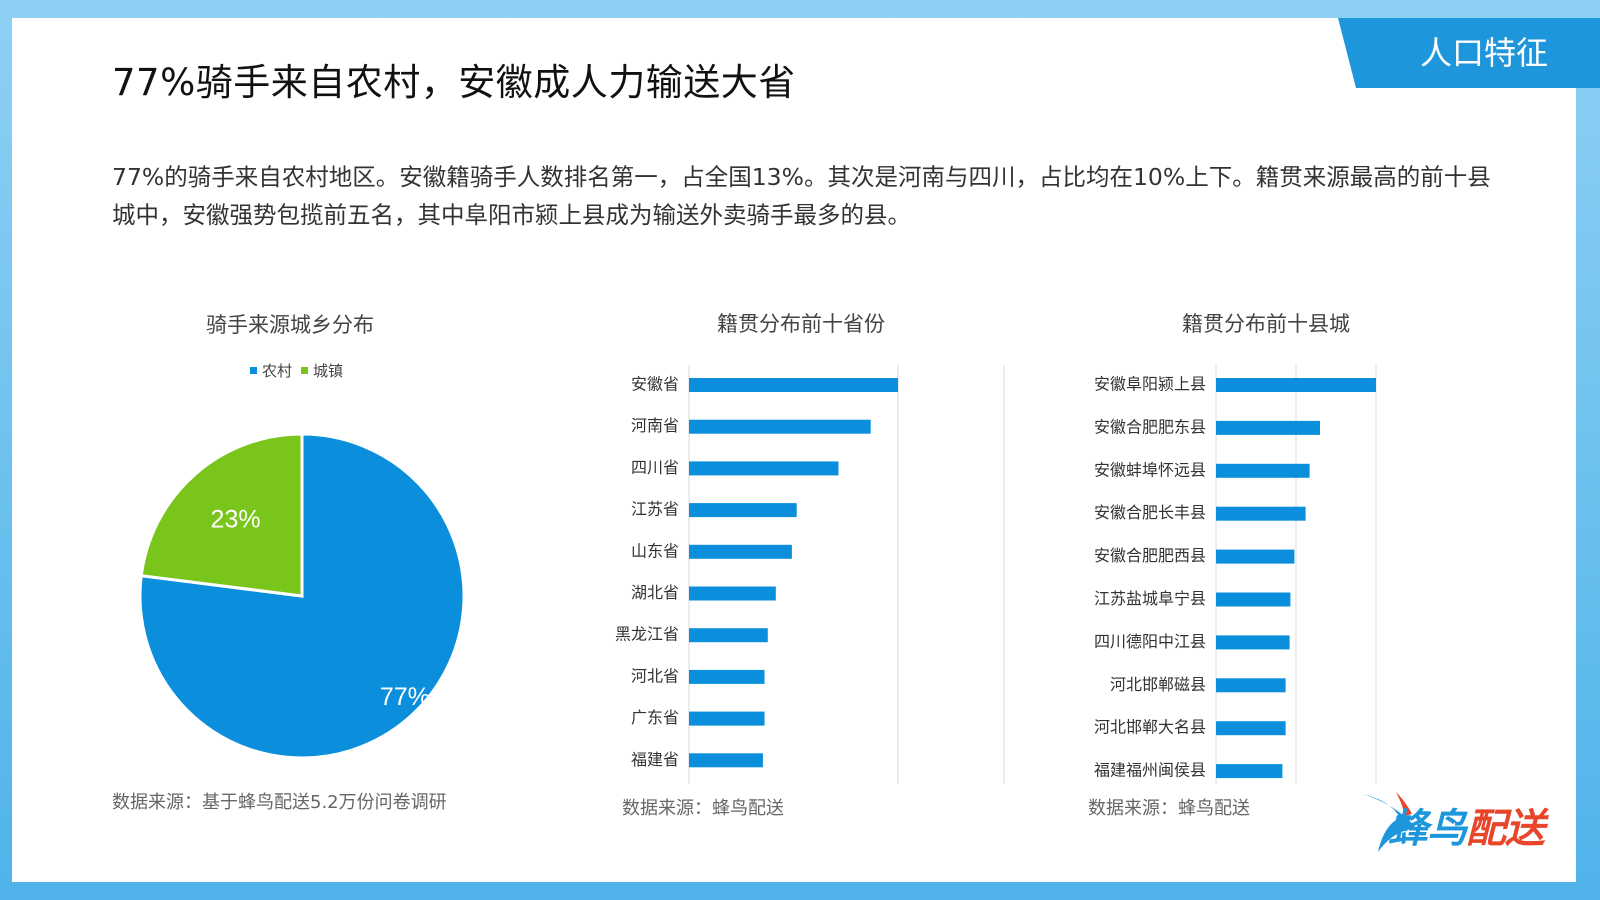 This screenshot has width=1600, height=900. Describe the element at coordinates (655, 467) in the screenshot. I see `category-label: 四川省` at that location.